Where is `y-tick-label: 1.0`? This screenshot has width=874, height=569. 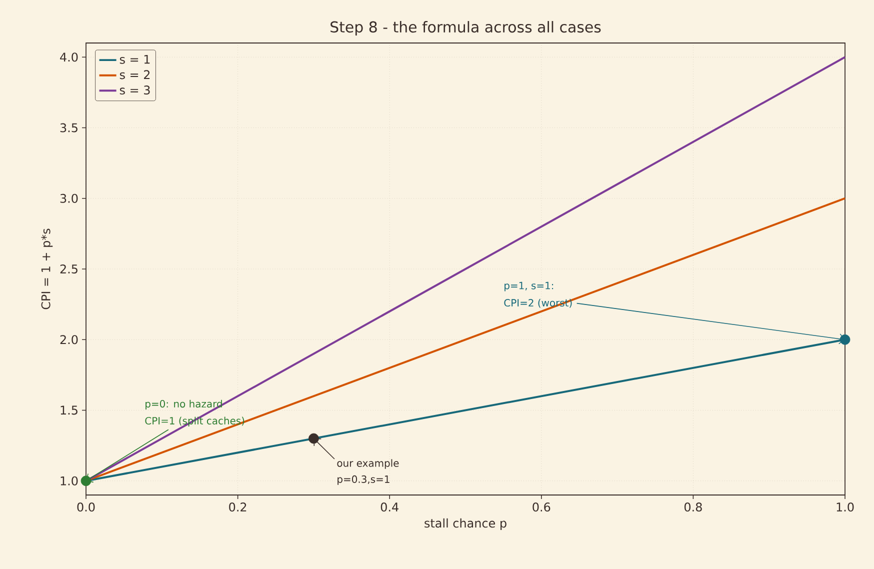
y-tick-label: 1.0 is located at coordinates (69, 481).